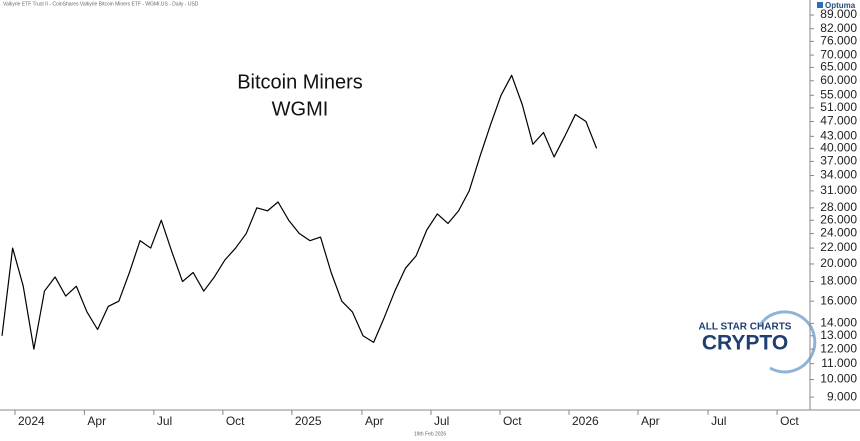 The height and width of the screenshot is (441, 860). Describe the element at coordinates (31, 421) in the screenshot. I see `x-tick-label: 2024` at that location.